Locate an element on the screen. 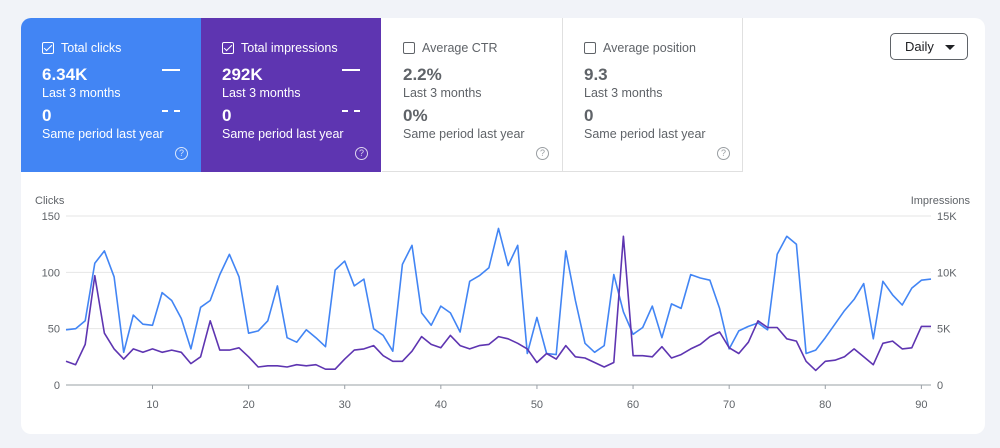 This screenshot has width=1000, height=448. y2-axis-label: Impressions is located at coordinates (941, 201).